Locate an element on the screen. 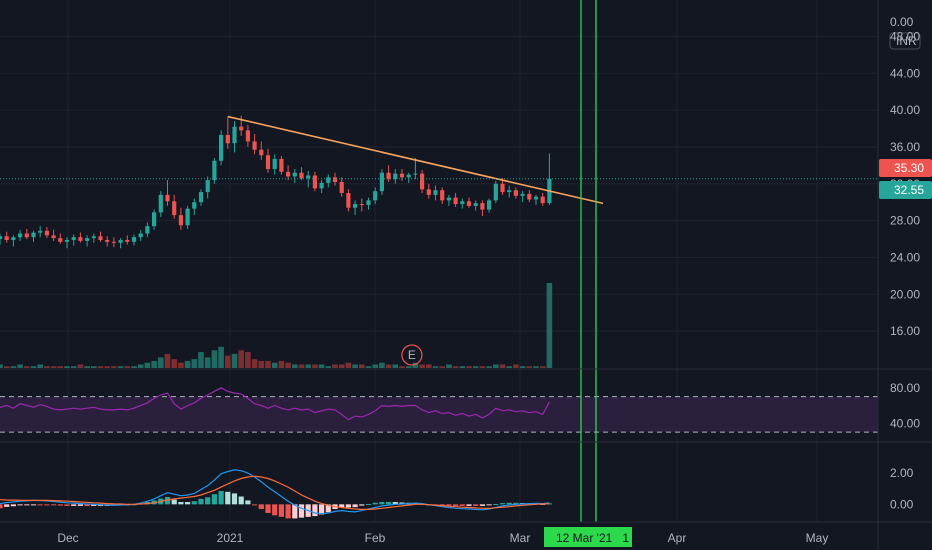 The height and width of the screenshot is (550, 932). earnings-marker: E is located at coordinates (412, 355).